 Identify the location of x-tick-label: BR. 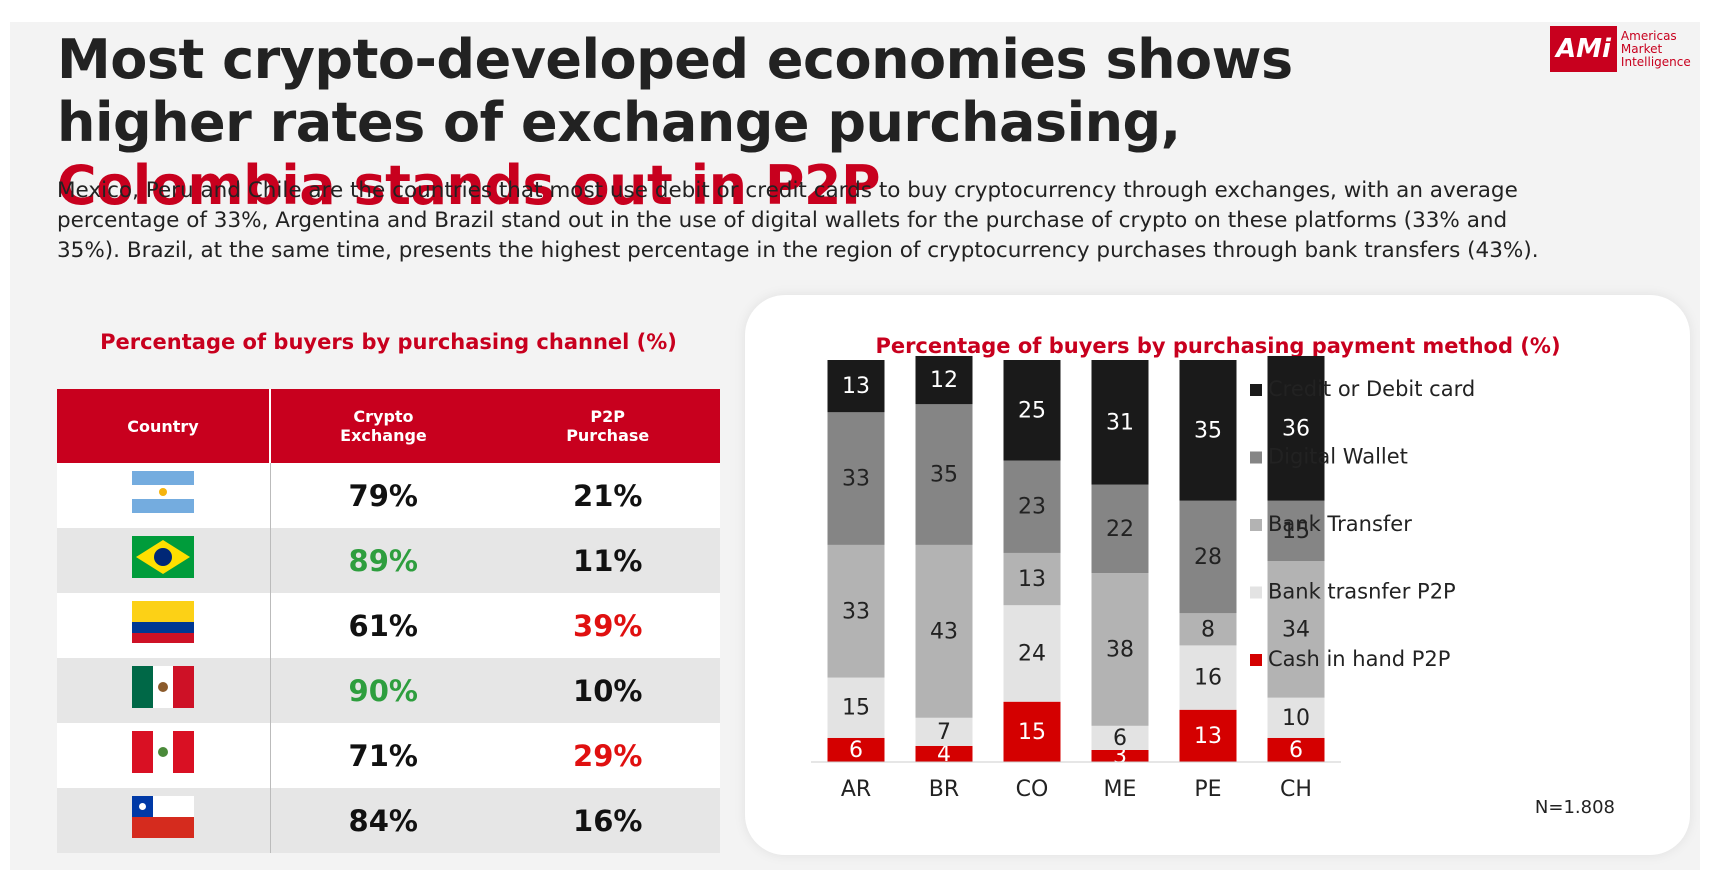
(944, 789).